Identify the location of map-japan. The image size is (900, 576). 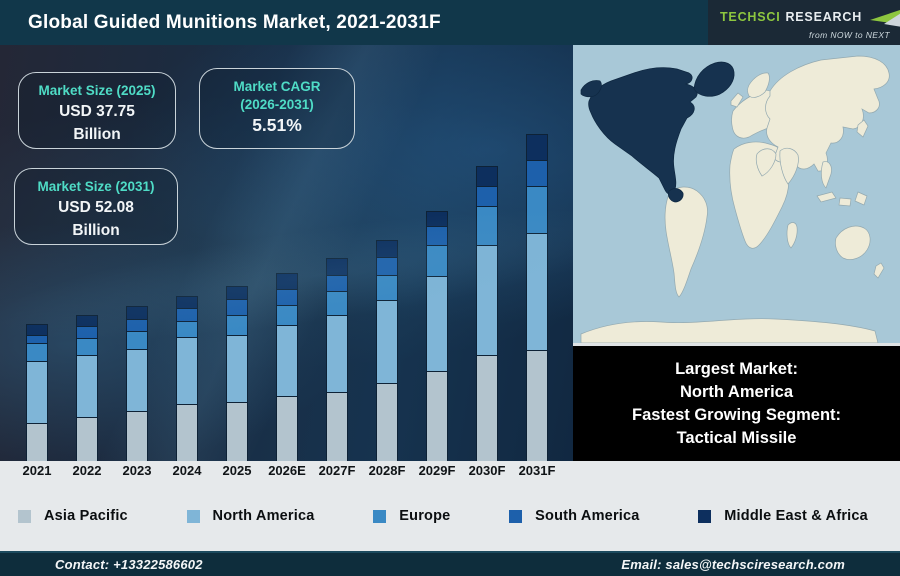
(862, 128).